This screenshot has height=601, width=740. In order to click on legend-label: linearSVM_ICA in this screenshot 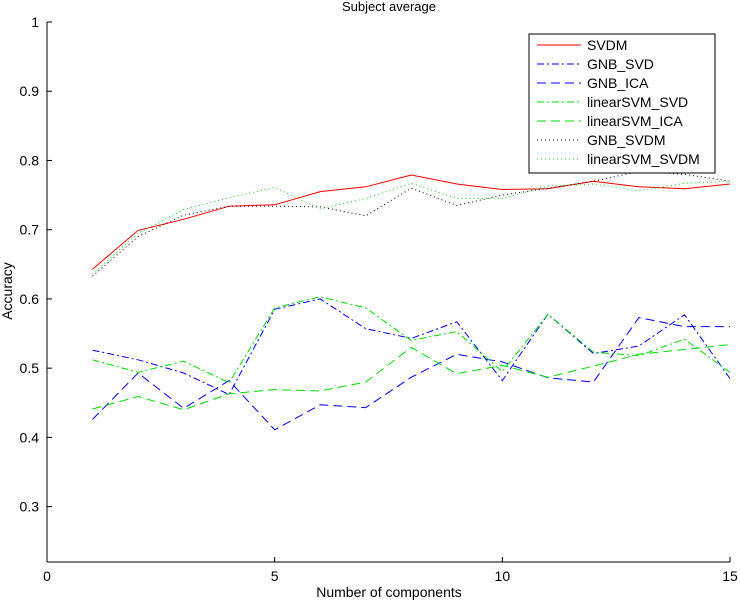, I will do `click(635, 121)`.